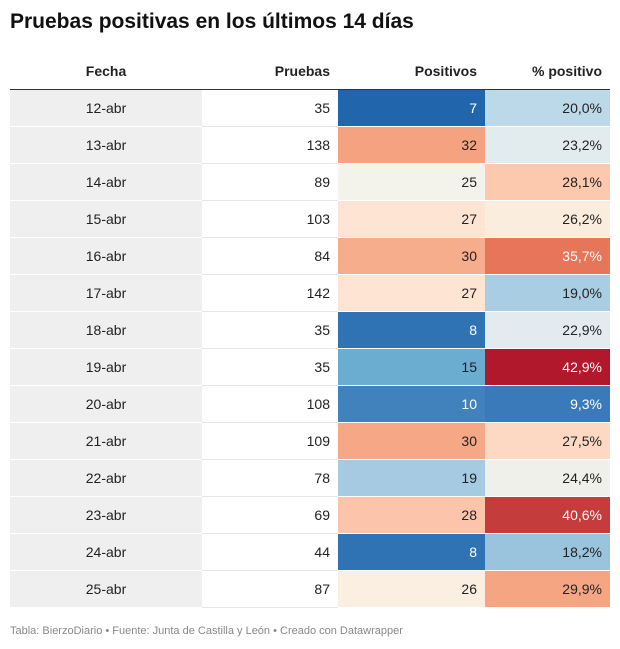 The height and width of the screenshot is (649, 620). Describe the element at coordinates (106, 404) in the screenshot. I see `cell-fecha: 20-abr` at that location.